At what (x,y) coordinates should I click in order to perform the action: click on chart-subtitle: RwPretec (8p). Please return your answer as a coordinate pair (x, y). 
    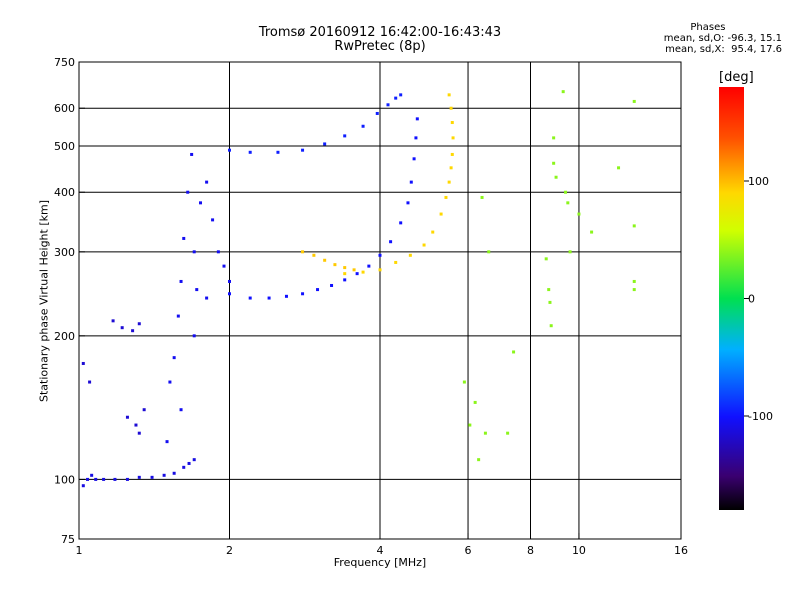
    Looking at the image, I should click on (380, 46).